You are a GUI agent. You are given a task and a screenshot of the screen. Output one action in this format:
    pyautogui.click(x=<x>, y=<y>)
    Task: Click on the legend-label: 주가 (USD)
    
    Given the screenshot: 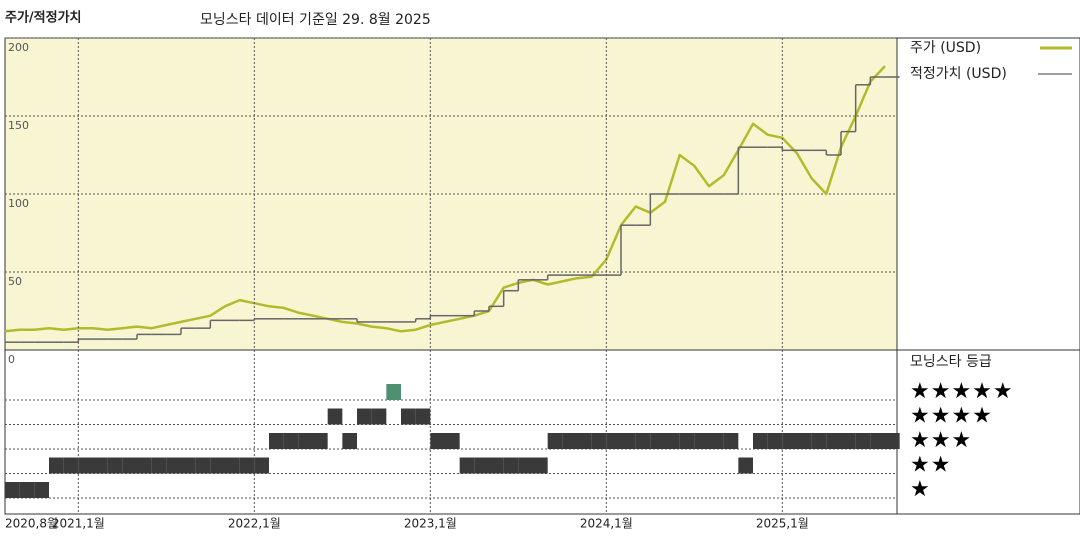 What is the action you would take?
    pyautogui.click(x=945, y=48)
    